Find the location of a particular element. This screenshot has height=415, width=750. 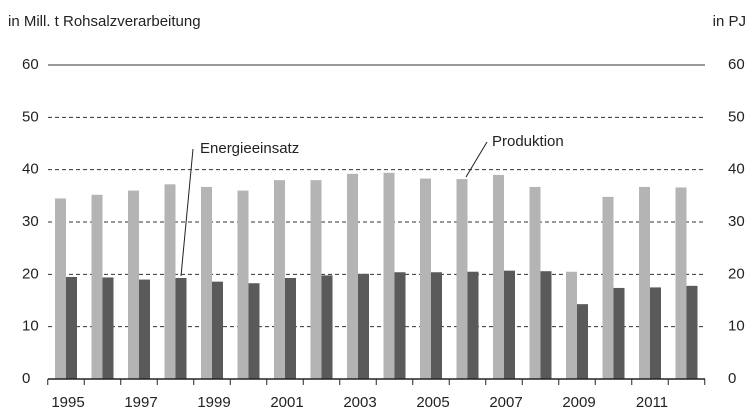

y-tick-label: 40 is located at coordinates (30, 169).